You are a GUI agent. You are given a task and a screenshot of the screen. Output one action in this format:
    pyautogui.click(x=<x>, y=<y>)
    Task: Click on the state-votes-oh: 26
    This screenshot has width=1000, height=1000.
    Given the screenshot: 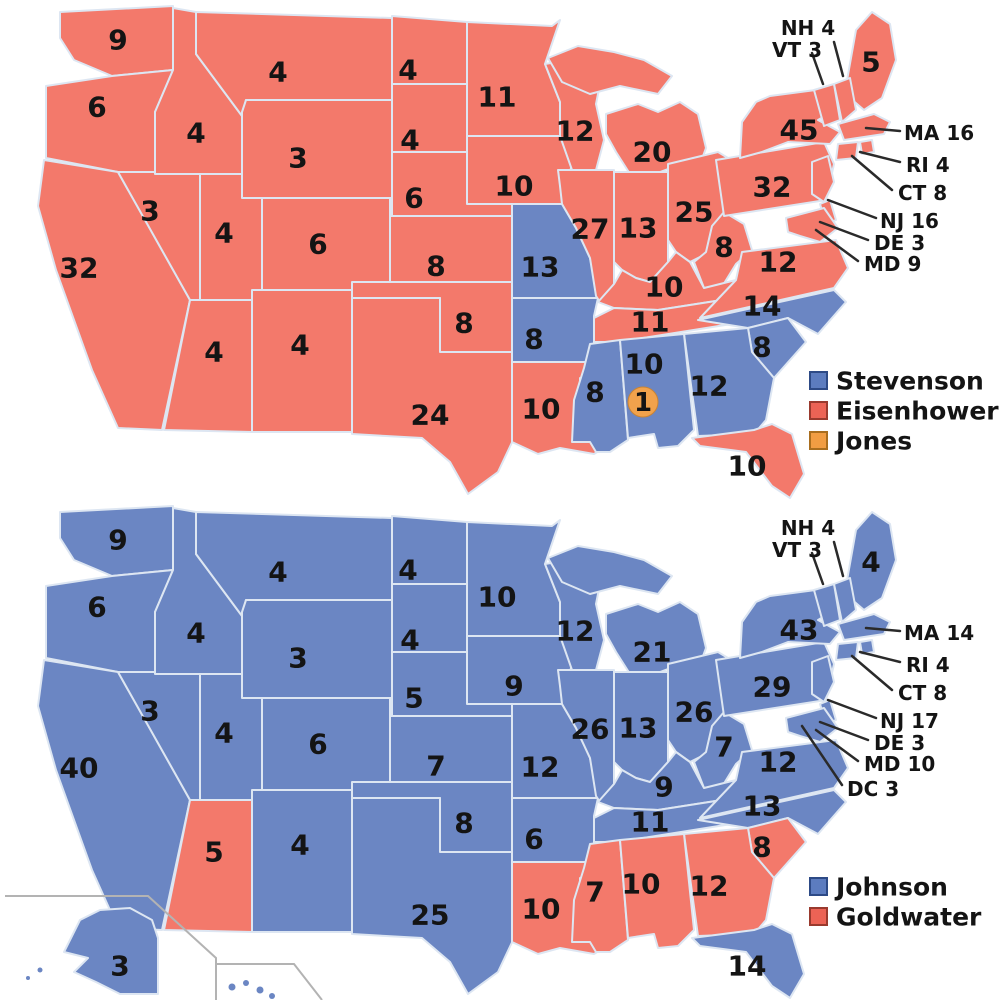 What is the action you would take?
    pyautogui.click(x=694, y=712)
    